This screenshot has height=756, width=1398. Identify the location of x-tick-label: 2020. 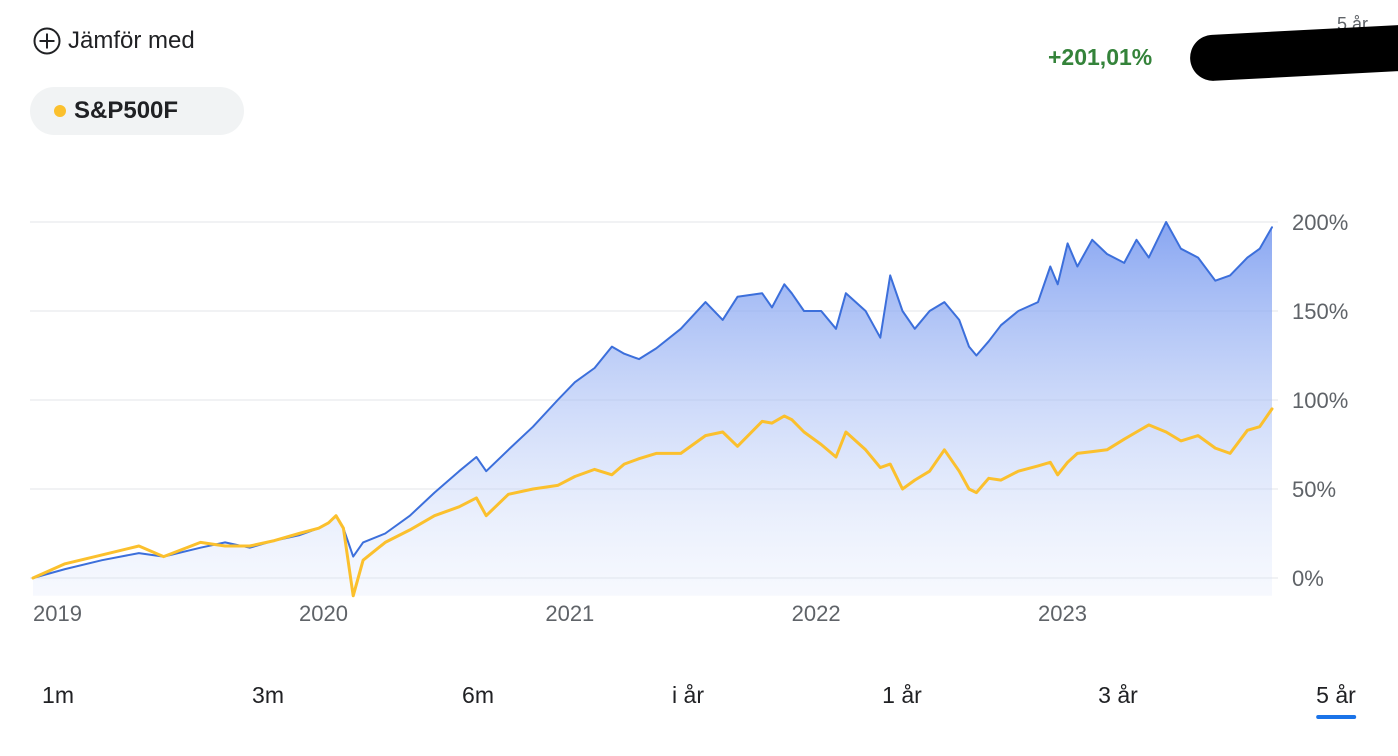
(323, 613).